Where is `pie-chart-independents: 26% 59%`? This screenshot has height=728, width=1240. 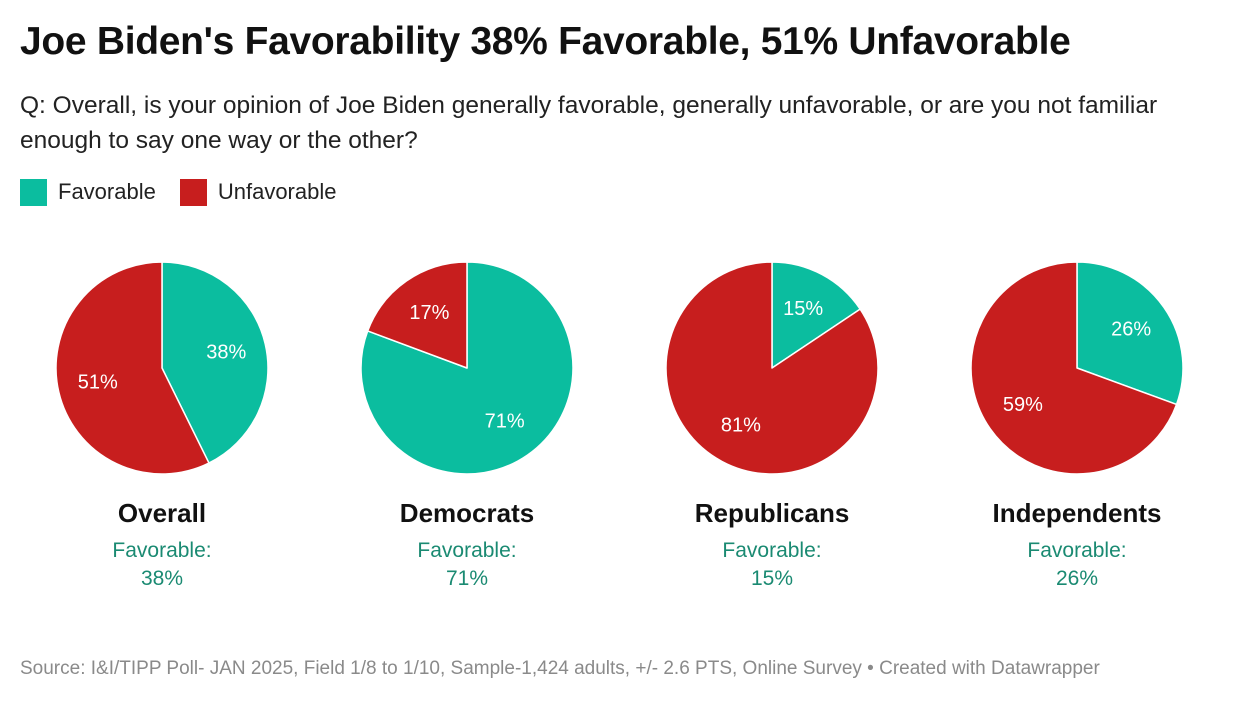 pie-chart-independents: 26% 59% is located at coordinates (1077, 368).